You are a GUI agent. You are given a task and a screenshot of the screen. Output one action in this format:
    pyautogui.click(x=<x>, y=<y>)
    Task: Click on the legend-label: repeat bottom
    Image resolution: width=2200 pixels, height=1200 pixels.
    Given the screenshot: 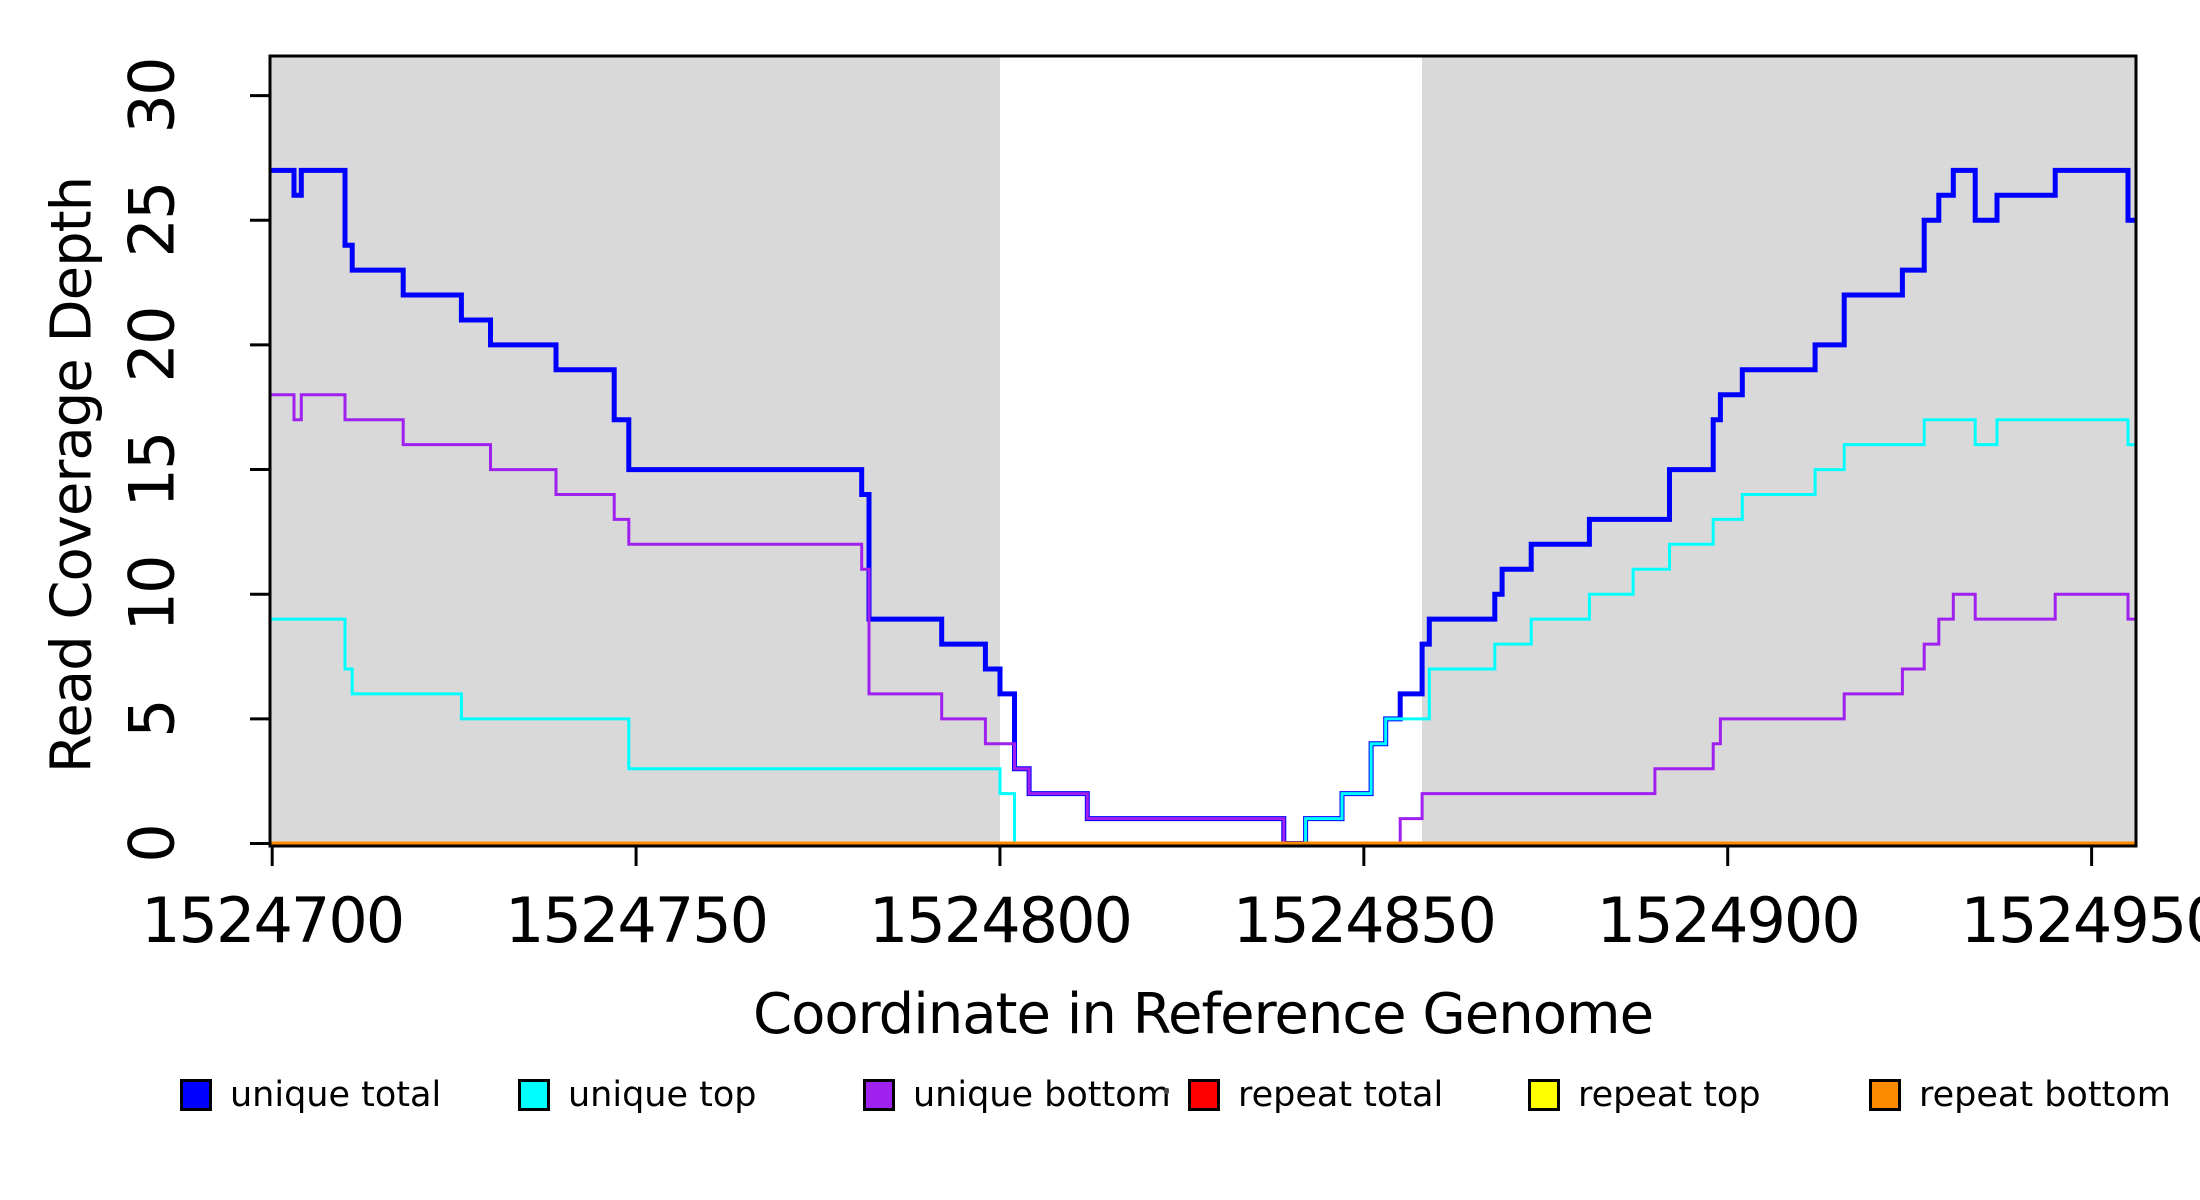 What is the action you would take?
    pyautogui.click(x=2045, y=1095)
    